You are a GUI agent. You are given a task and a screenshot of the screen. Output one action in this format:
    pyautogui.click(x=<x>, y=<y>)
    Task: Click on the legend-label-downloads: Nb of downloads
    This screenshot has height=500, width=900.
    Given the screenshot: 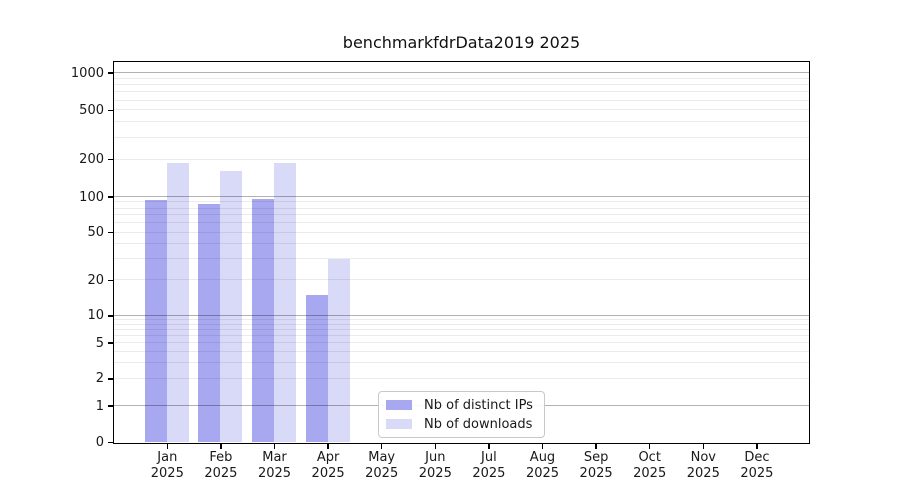 What is the action you would take?
    pyautogui.click(x=478, y=424)
    